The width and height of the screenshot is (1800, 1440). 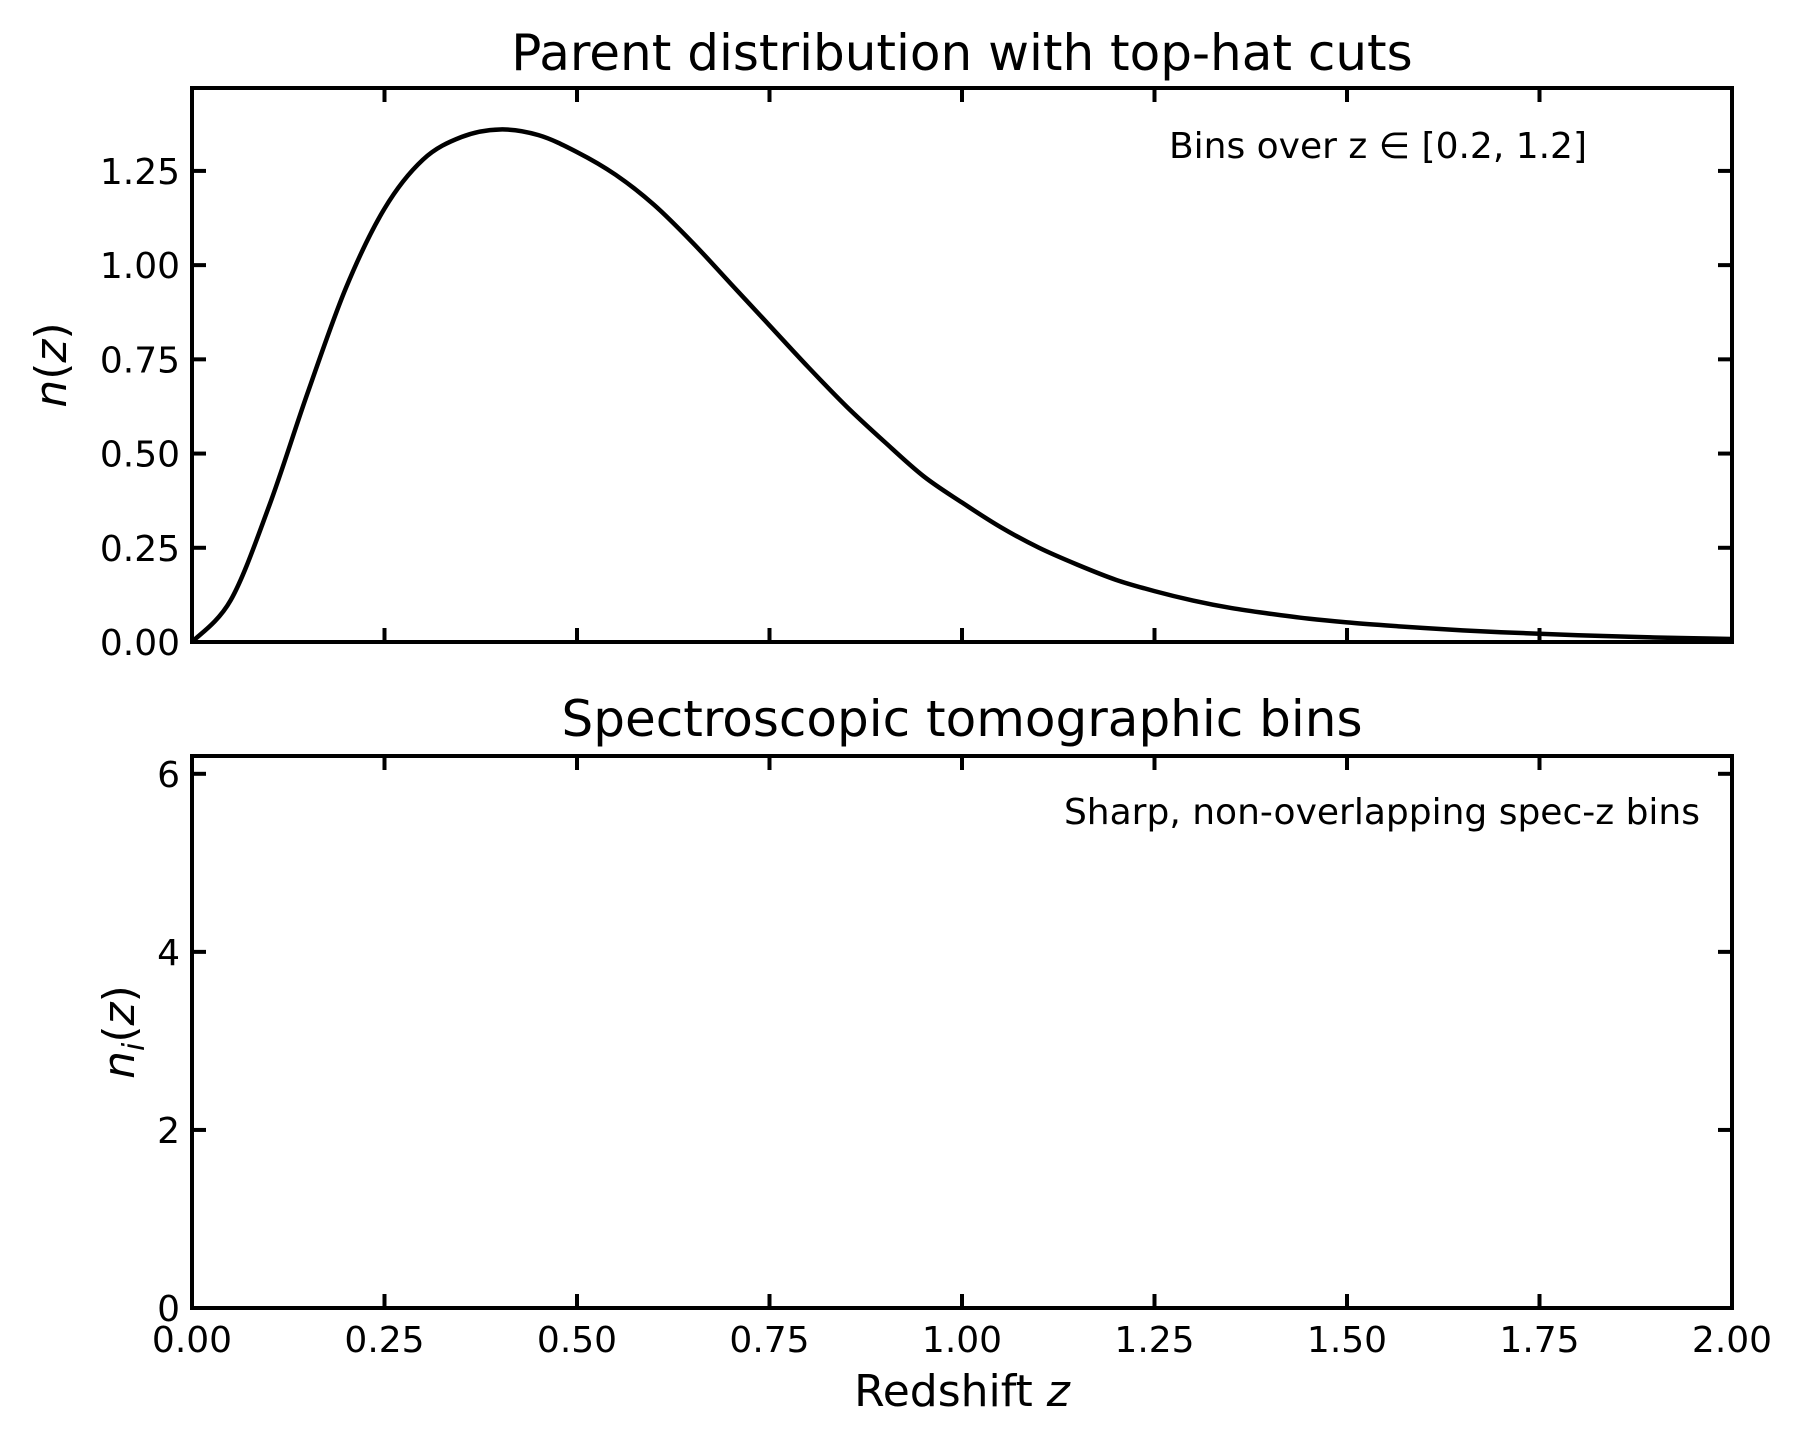 I want to click on bottom-x-tick-label: 0.25, so click(x=384, y=1340).